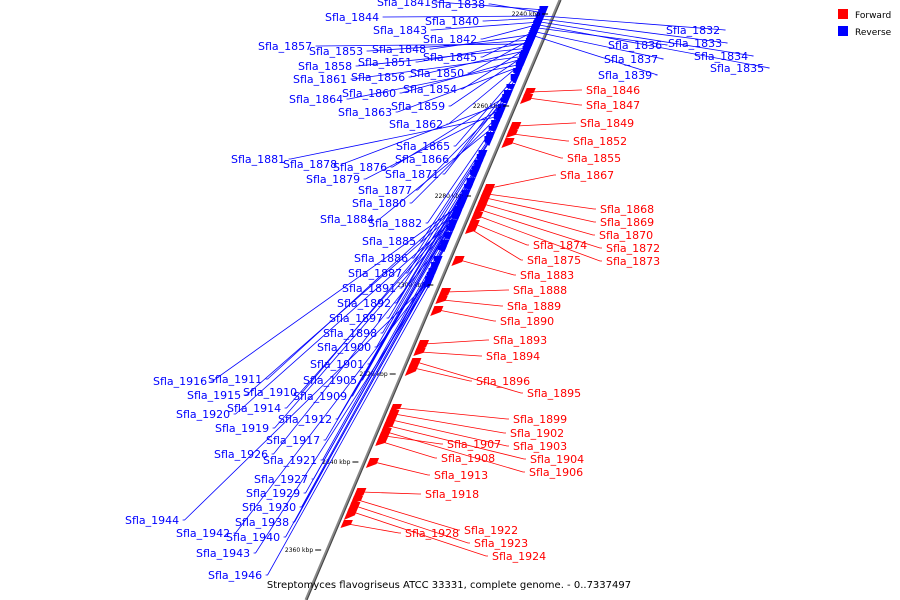 The height and width of the screenshot is (600, 900). I want to click on gene-label-sfla-1848: Sfla_1848, so click(399, 49).